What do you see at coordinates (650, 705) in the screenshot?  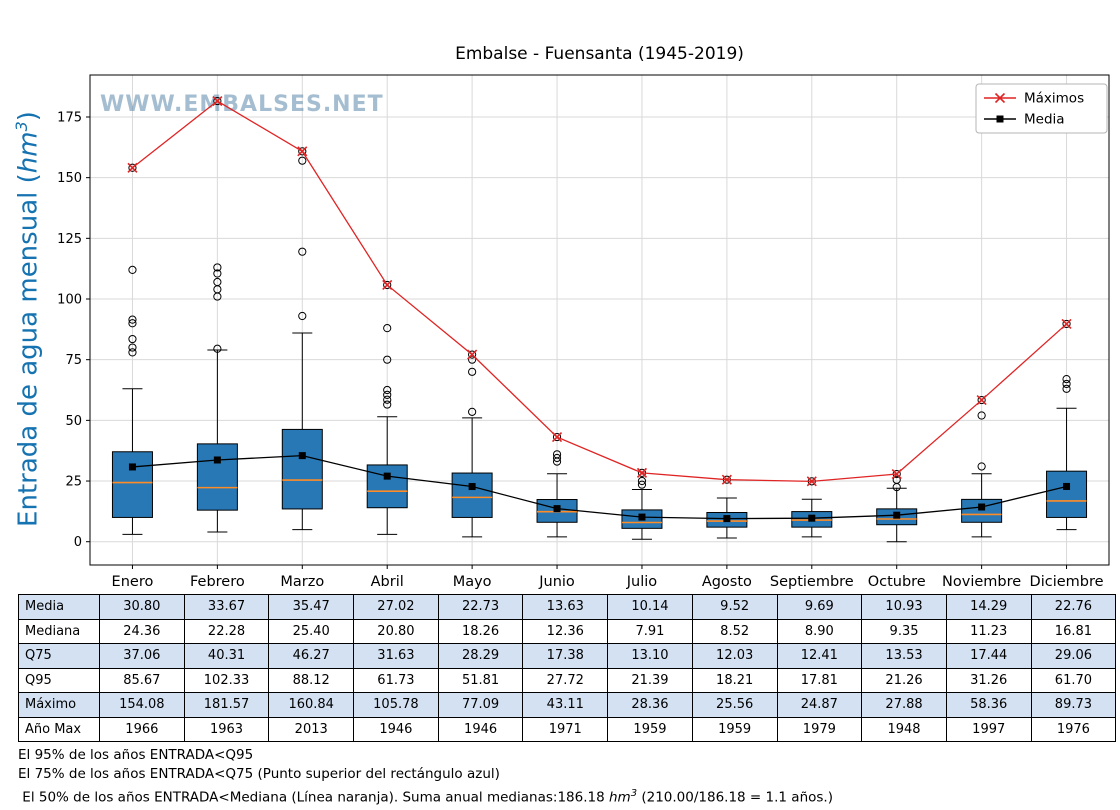 I see `table-cell: 28.36` at bounding box center [650, 705].